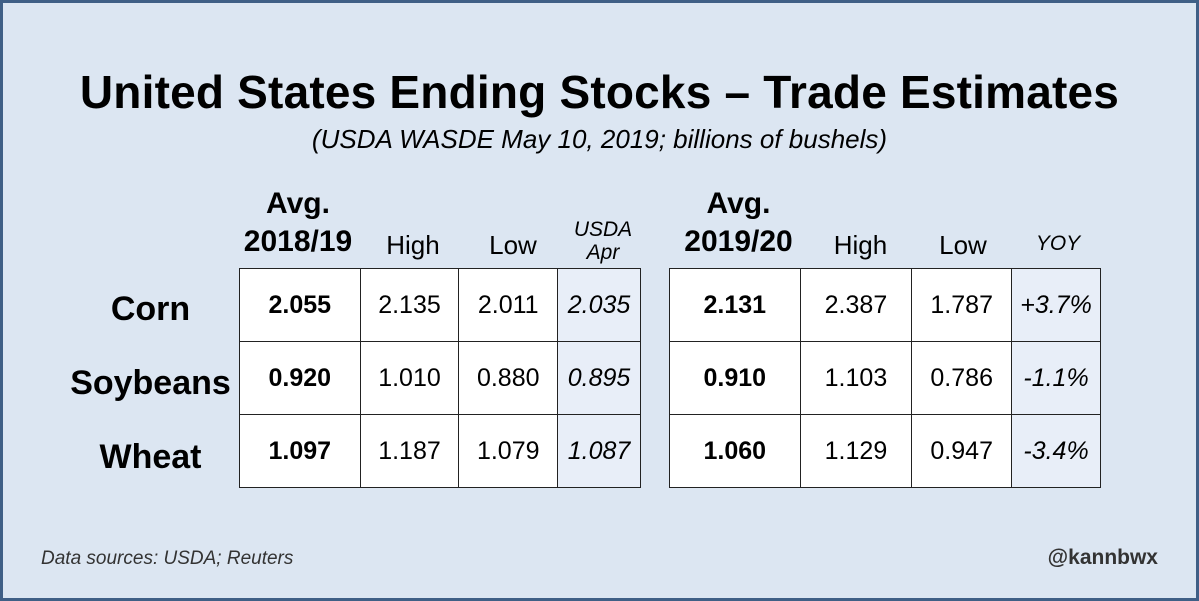  Describe the element at coordinates (735, 305) in the screenshot. I see `cell-avg: 2.131` at that location.